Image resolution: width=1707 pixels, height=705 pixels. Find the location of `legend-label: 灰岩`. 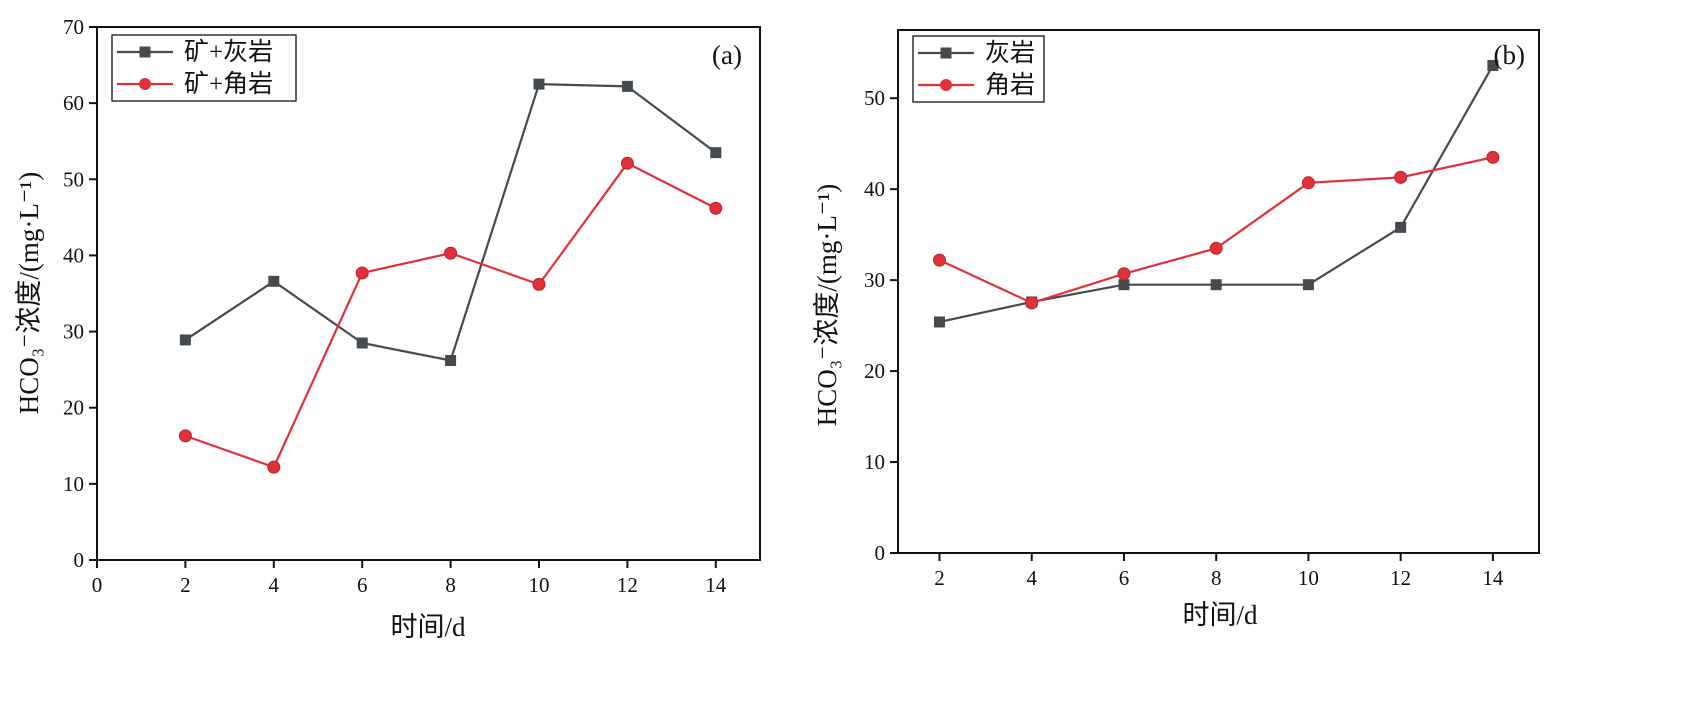

legend-label: 灰岩 is located at coordinates (1010, 53).